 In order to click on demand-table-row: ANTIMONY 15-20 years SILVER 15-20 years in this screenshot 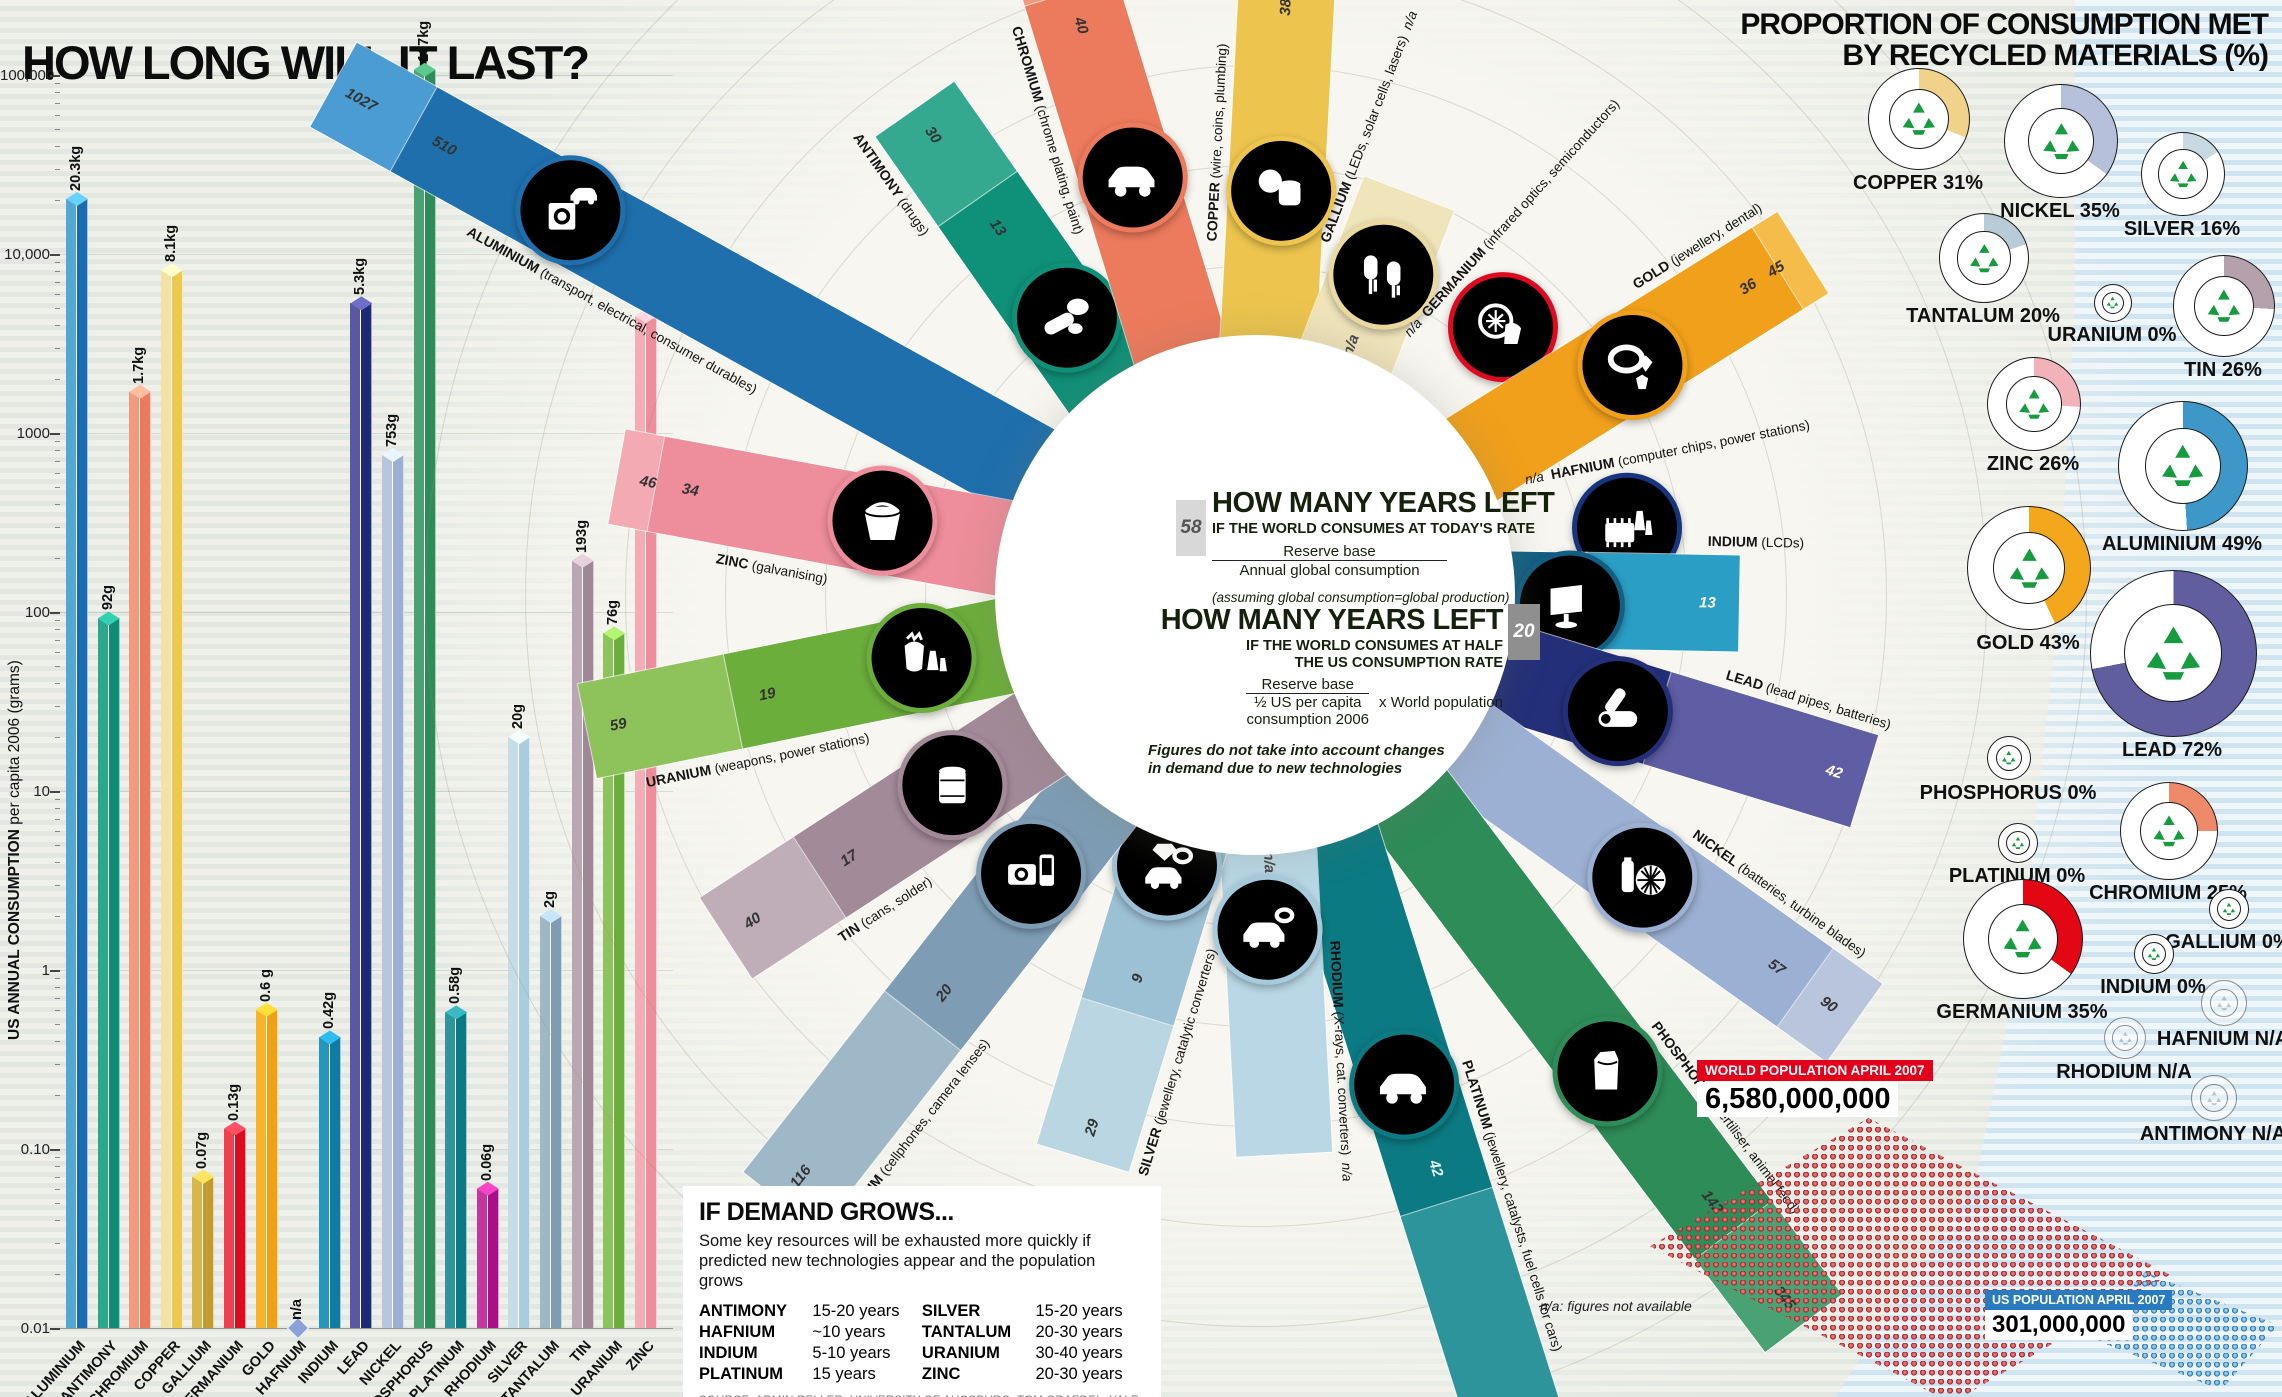, I will do `click(922, 1311)`.